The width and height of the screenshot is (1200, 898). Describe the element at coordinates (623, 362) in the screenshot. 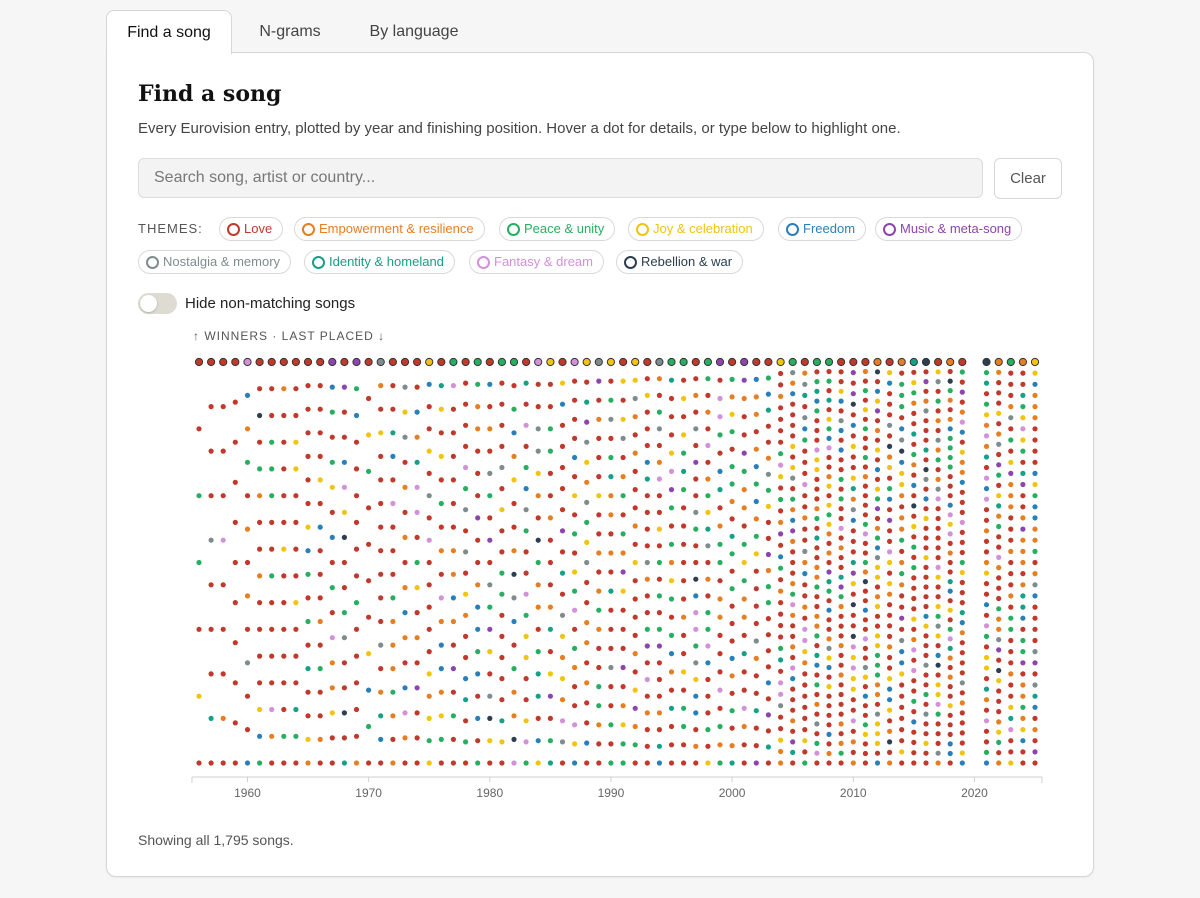

I see `winner-dot` at that location.